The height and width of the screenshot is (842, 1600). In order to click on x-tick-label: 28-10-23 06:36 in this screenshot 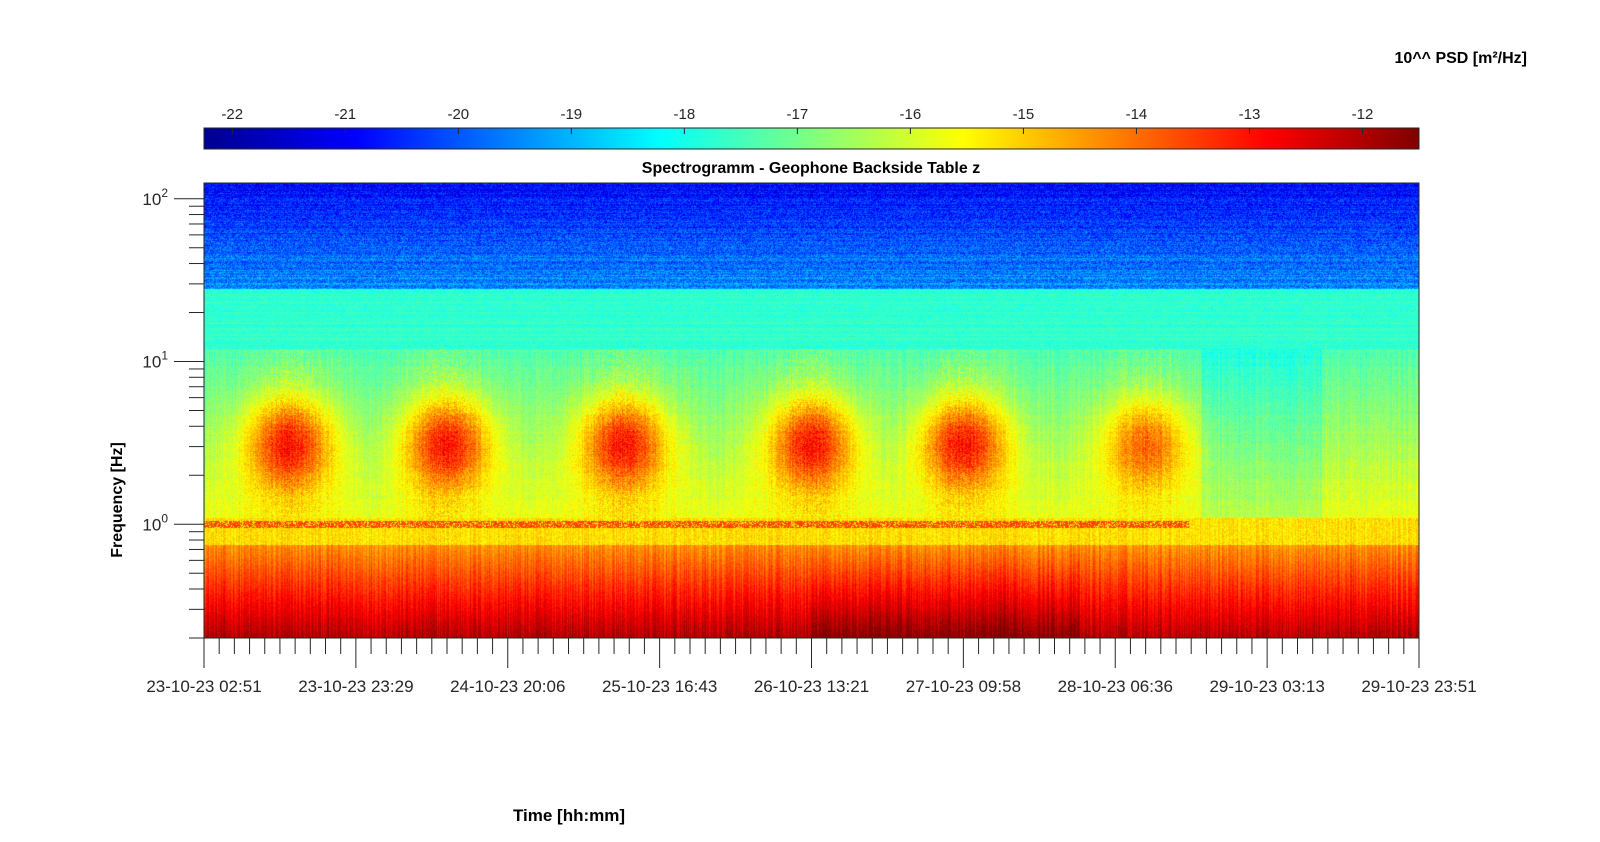, I will do `click(1115, 686)`.